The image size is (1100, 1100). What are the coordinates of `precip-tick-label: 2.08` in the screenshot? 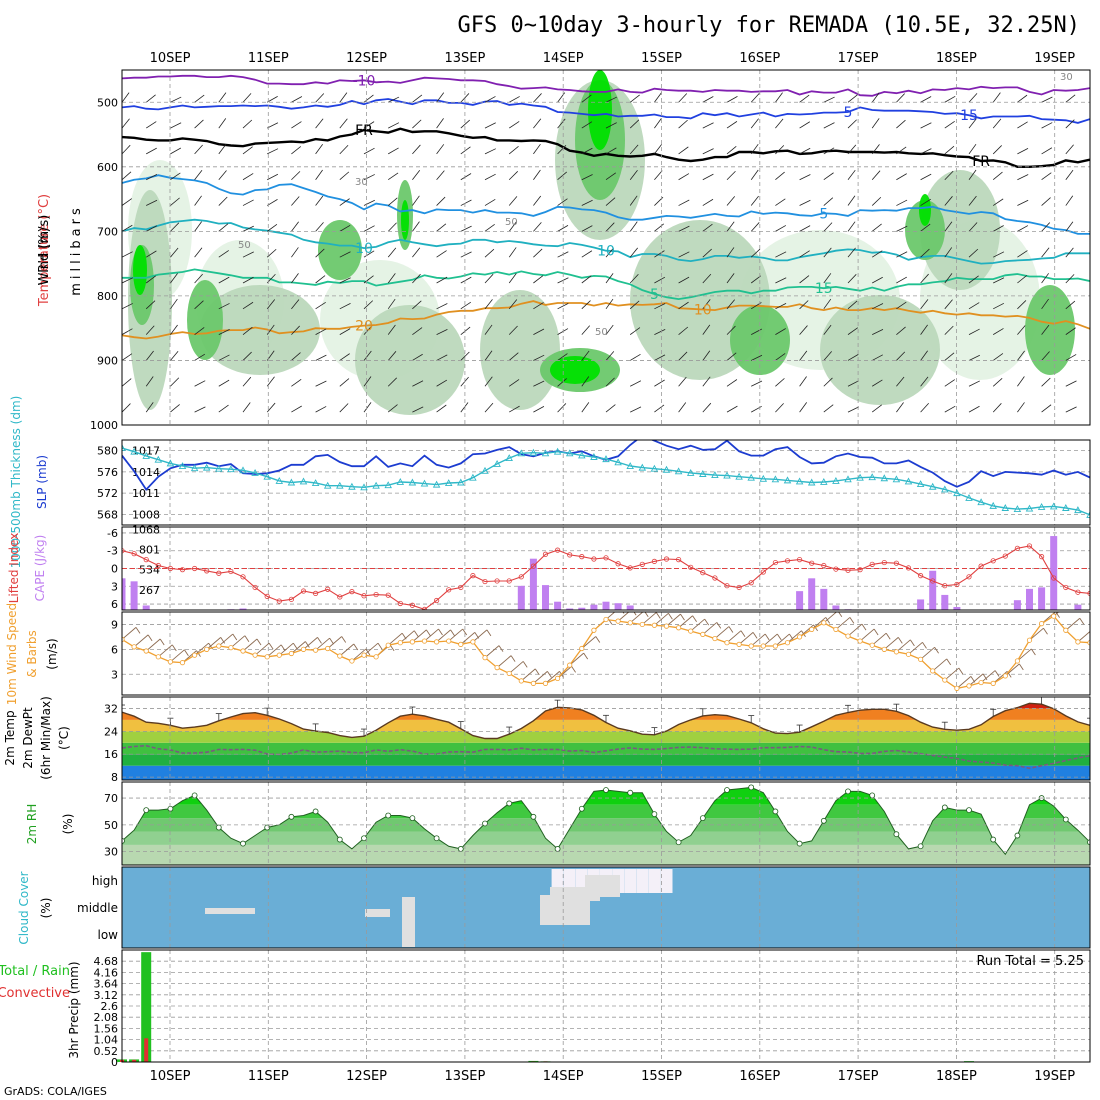 It's located at (106, 1017).